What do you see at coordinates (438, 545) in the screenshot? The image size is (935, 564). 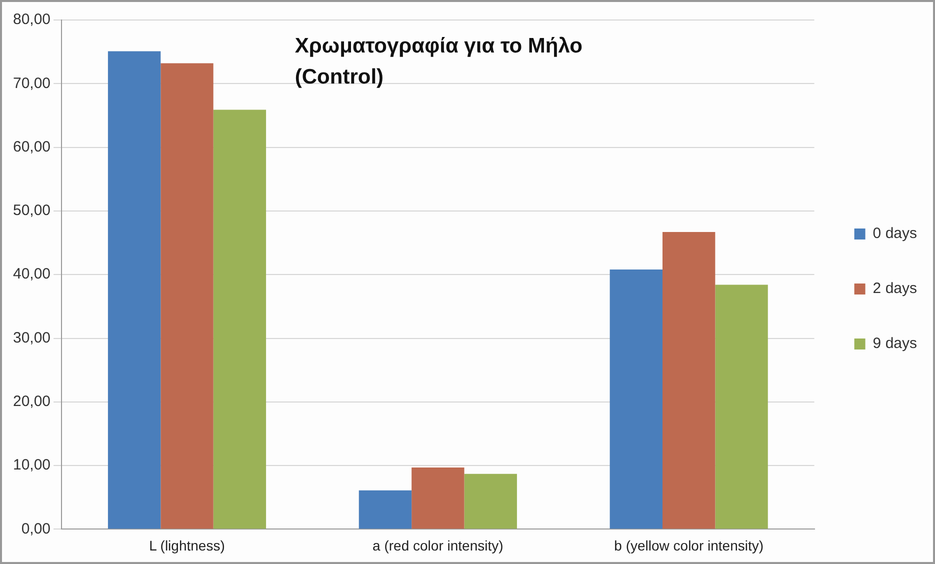 I see `x-tick-label: a (red color intensity)` at bounding box center [438, 545].